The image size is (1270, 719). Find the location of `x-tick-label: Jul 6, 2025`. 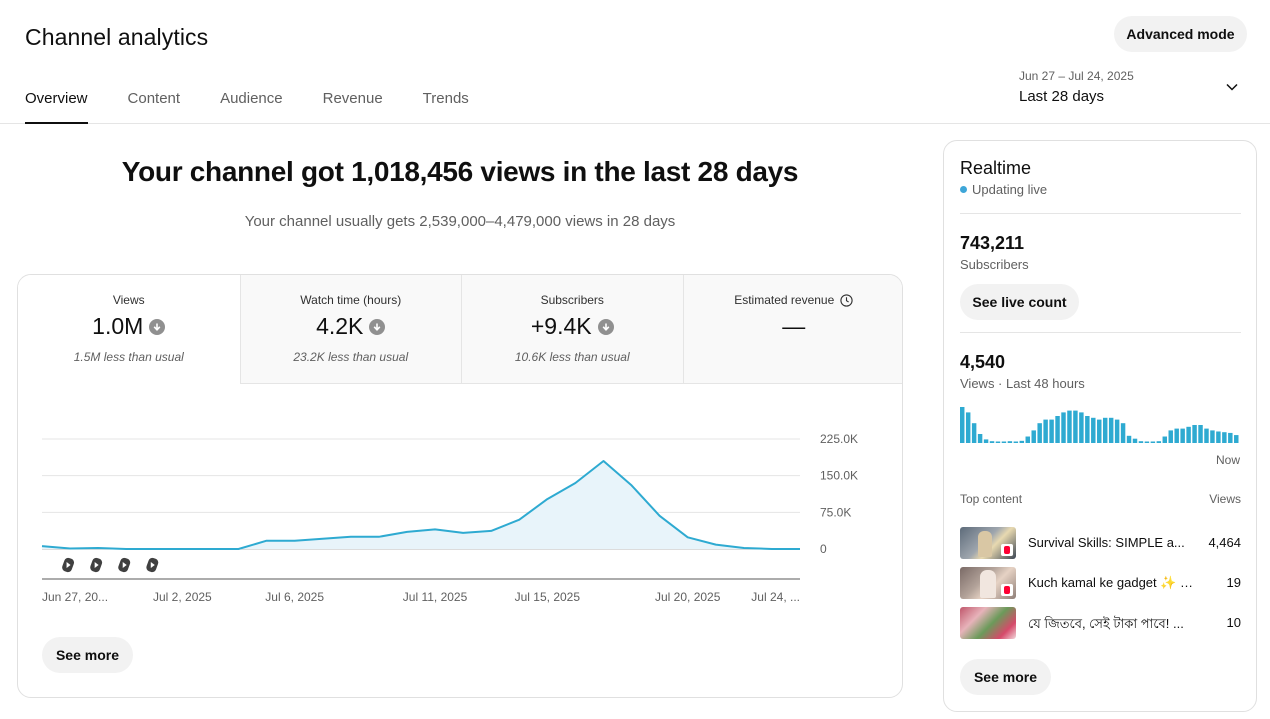

x-tick-label: Jul 6, 2025 is located at coordinates (294, 597).